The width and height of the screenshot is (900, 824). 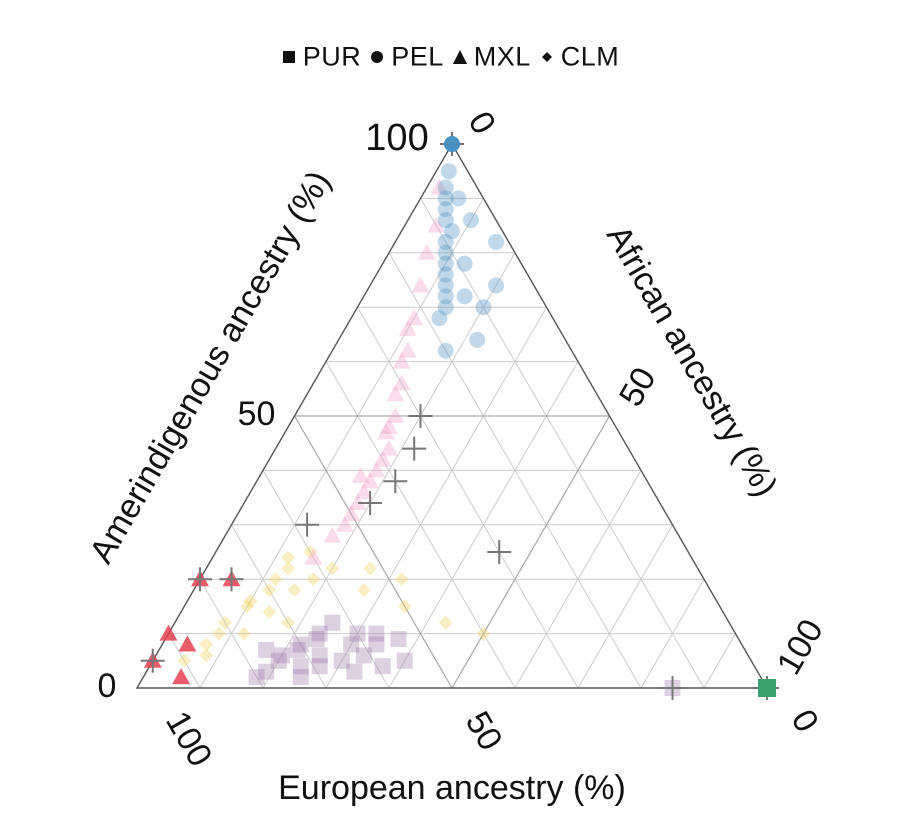 What do you see at coordinates (800, 647) in the screenshot?
I see `right-tick-100: 100` at bounding box center [800, 647].